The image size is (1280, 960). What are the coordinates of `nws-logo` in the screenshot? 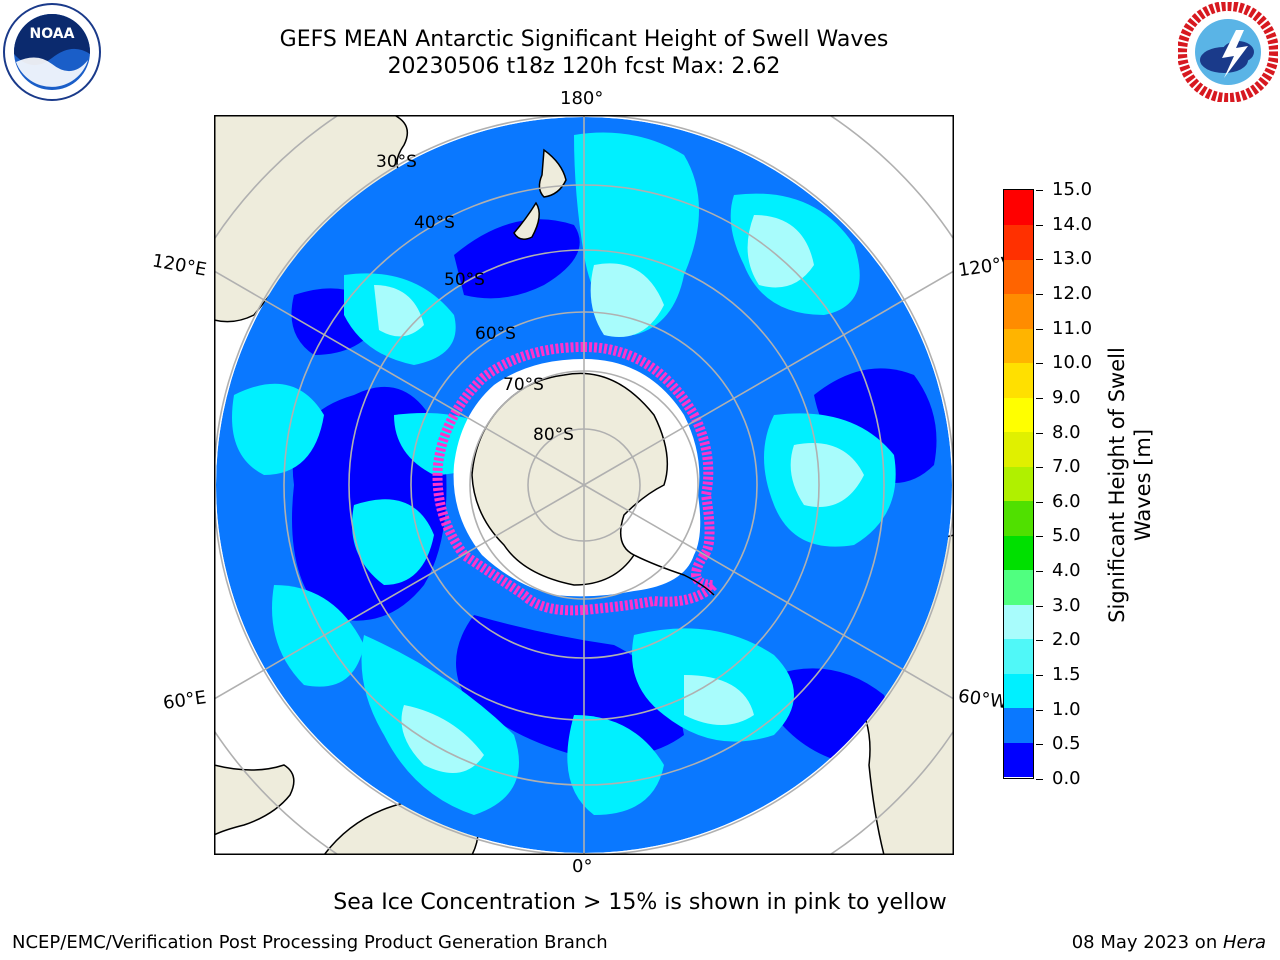 It's located at (1228, 52).